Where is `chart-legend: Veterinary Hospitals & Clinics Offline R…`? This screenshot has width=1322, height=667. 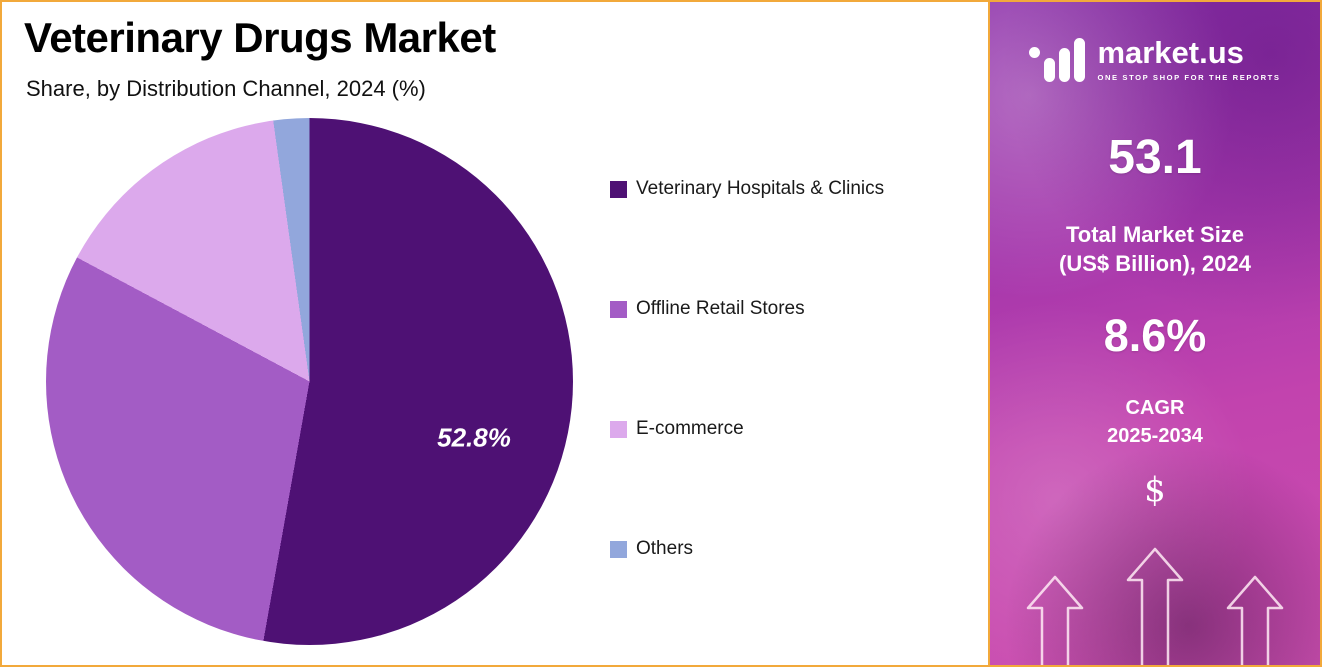 chart-legend: Veterinary Hospitals & Clinics Offline R… is located at coordinates (747, 369).